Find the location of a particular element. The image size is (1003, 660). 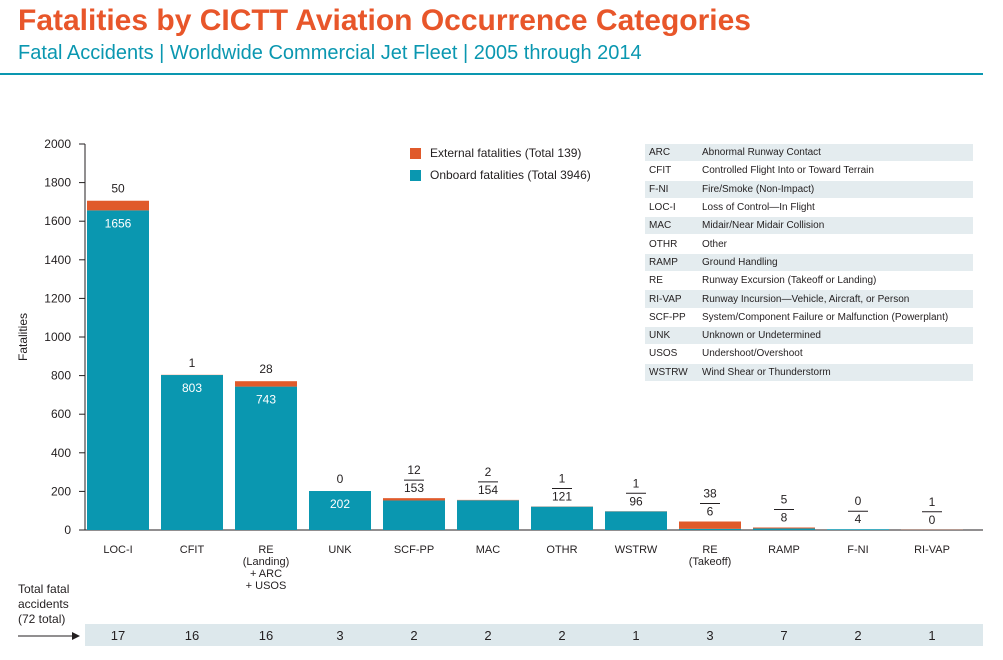

y-tick-label: 1200 is located at coordinates (57, 298).